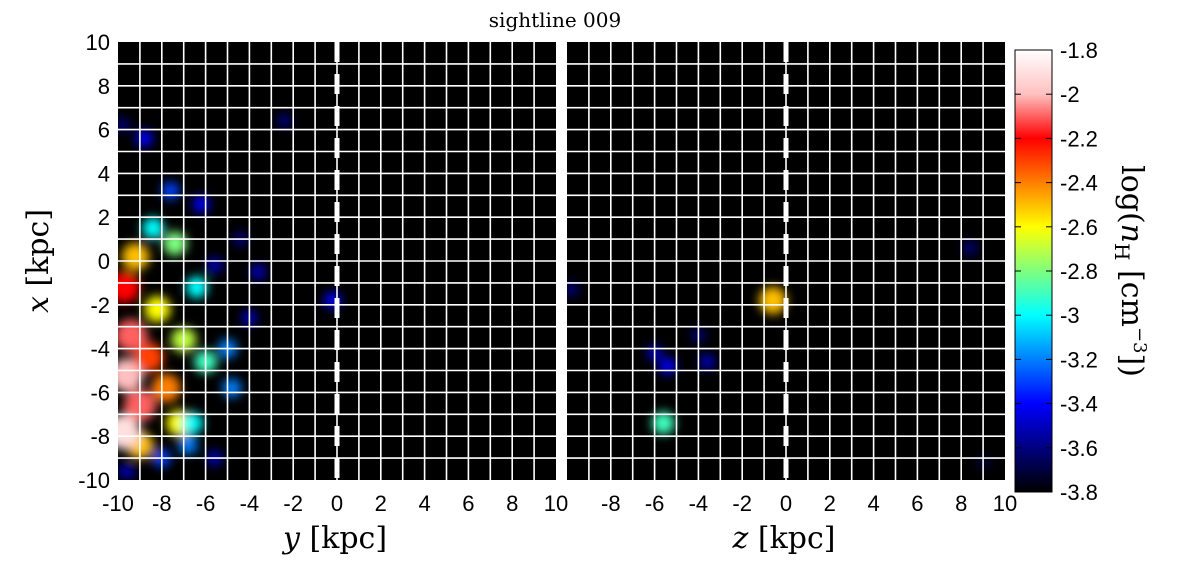  I want to click on x-tick-label: -10, so click(118, 503).